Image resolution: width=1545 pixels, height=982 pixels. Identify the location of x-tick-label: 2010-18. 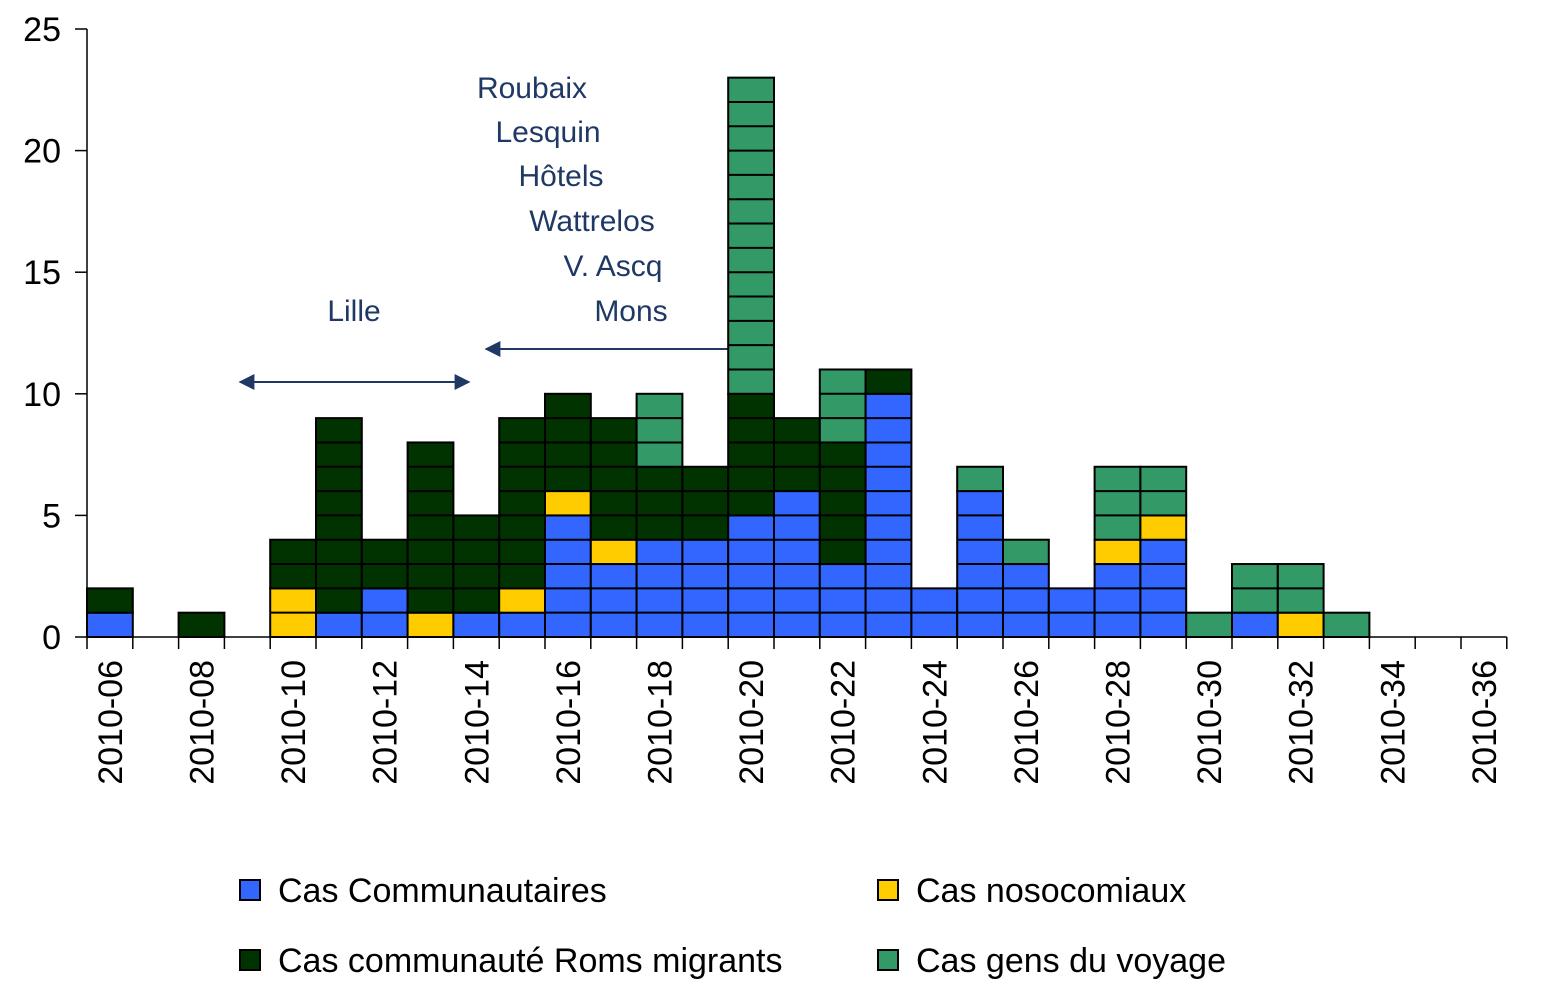
(661, 722).